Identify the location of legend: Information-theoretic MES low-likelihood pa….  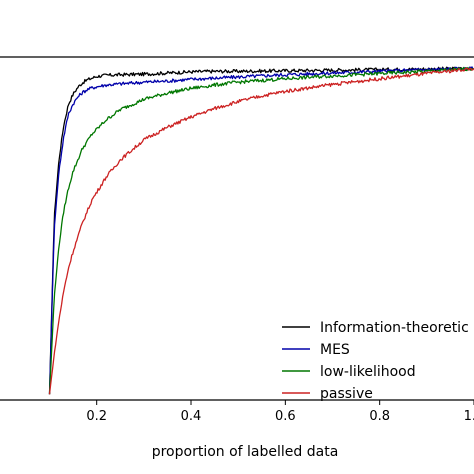
(375, 361).